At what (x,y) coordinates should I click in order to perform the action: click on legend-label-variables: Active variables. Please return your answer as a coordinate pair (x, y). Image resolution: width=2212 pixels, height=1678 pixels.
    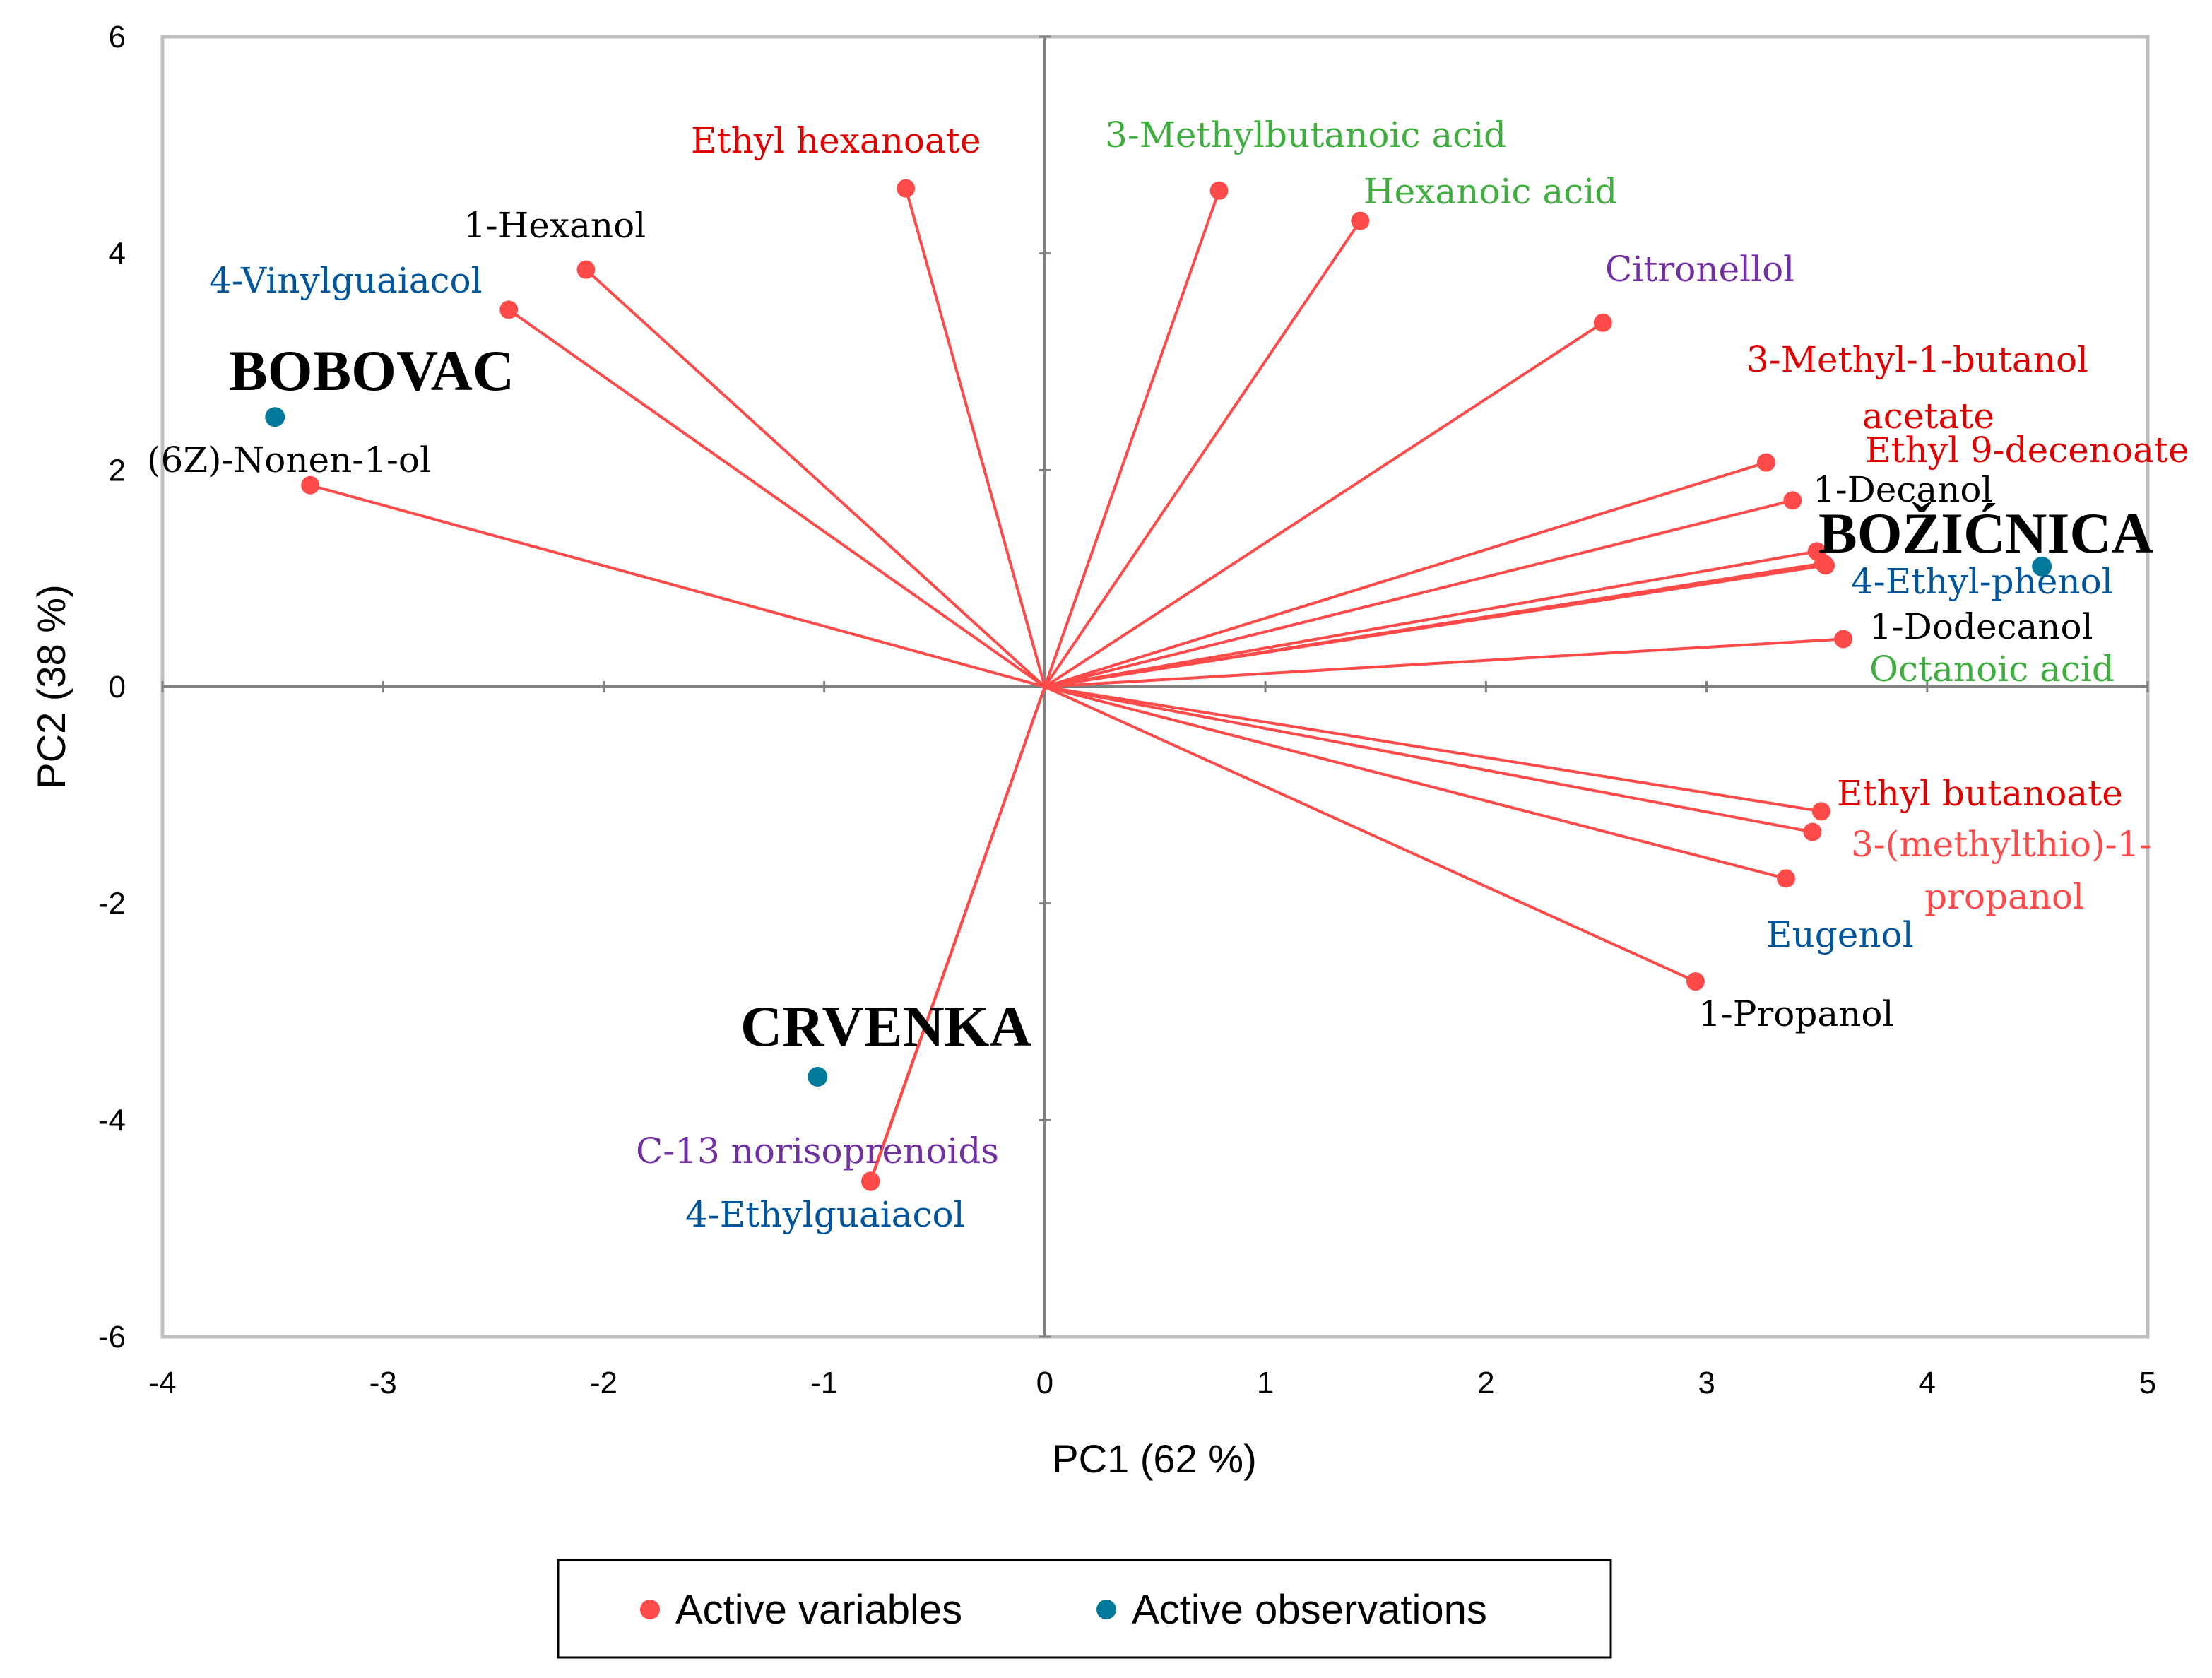
    Looking at the image, I should click on (818, 1610).